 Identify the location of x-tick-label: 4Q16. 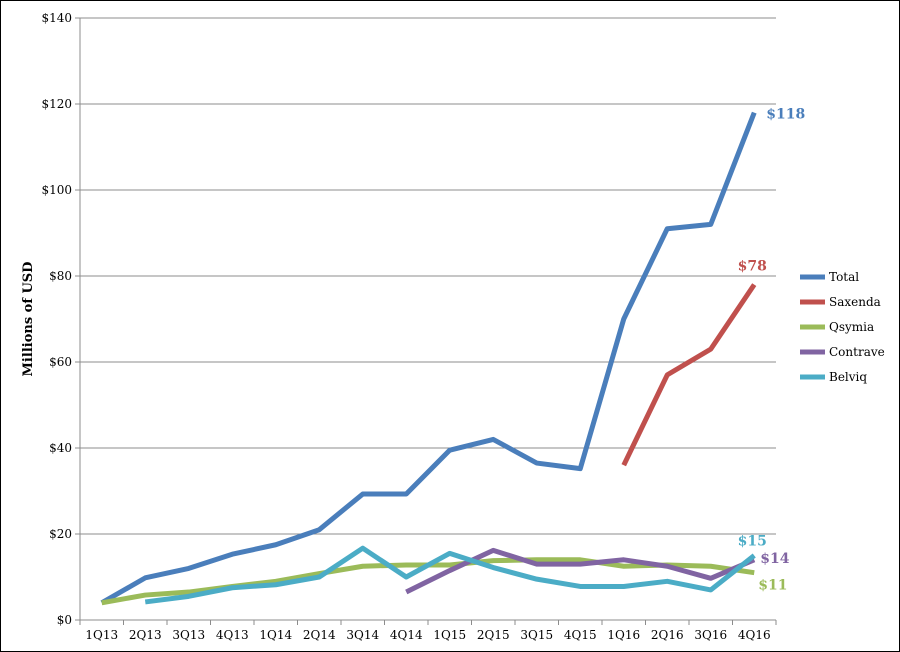
(754, 635).